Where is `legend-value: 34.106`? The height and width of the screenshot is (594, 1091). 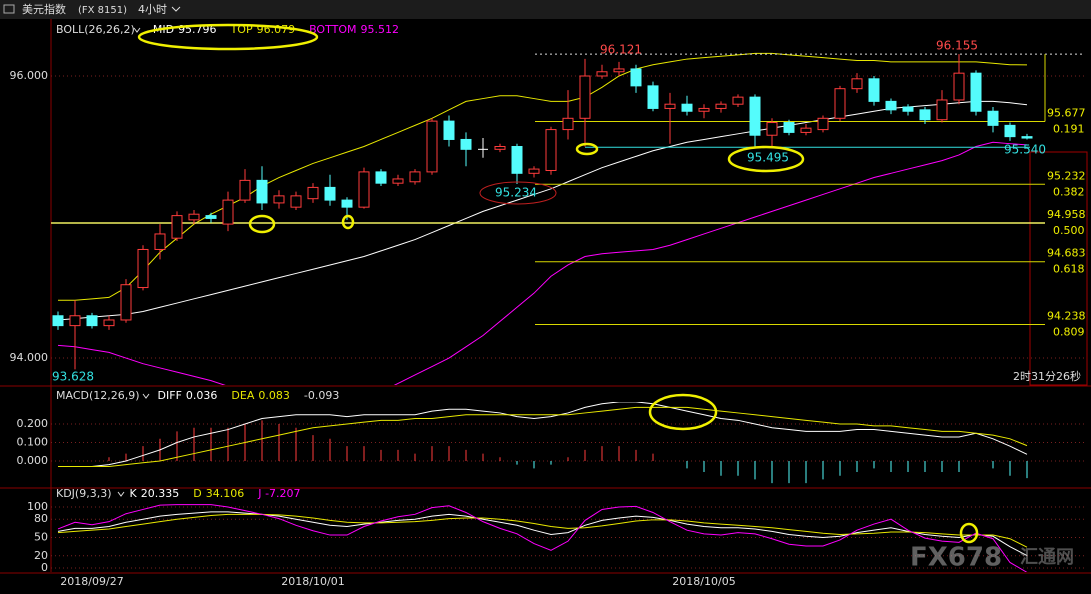
legend-value: 34.106 is located at coordinates (225, 493).